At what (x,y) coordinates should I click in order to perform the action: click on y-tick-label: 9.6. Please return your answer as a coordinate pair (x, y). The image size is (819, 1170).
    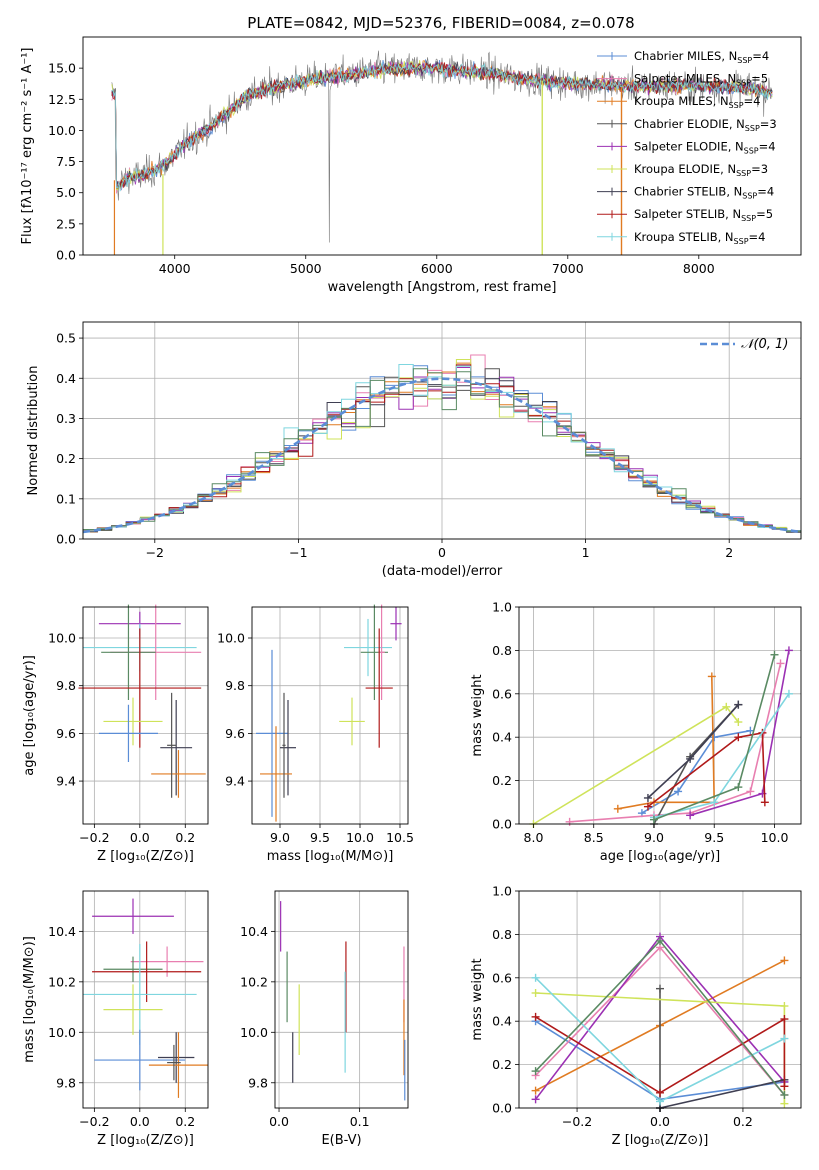
    Looking at the image, I should click on (66, 733).